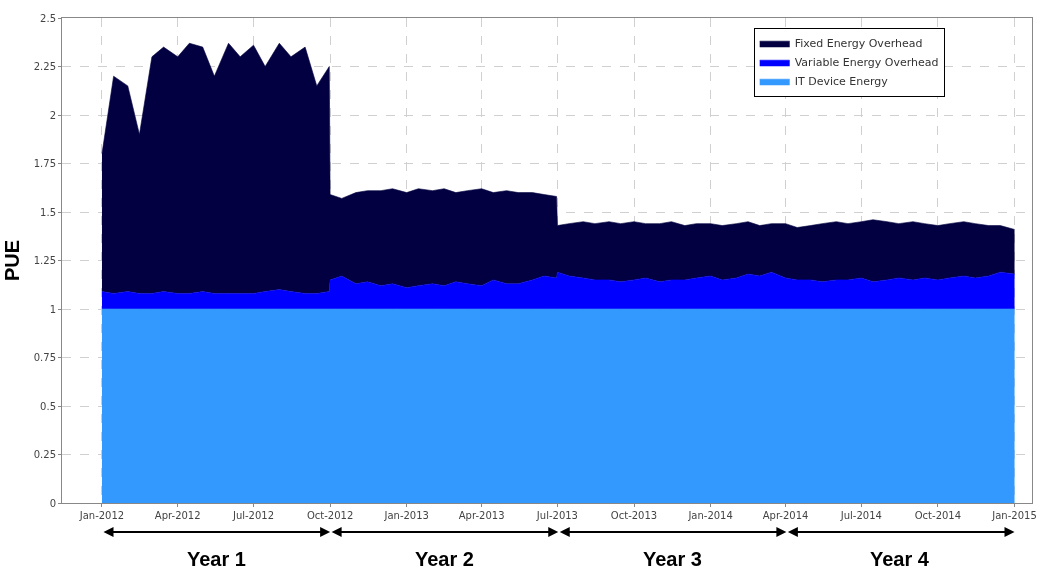  What do you see at coordinates (177, 515) in the screenshot?
I see `x-tick-label: Apr-2012` at bounding box center [177, 515].